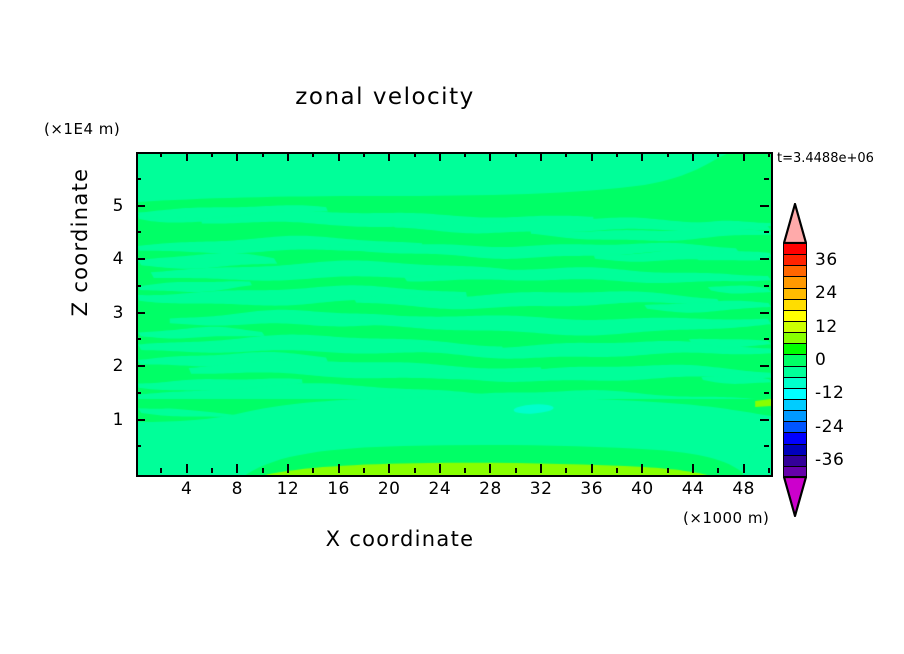 This screenshot has height=654, width=904. What do you see at coordinates (830, 460) in the screenshot?
I see `colorbar-tick-label: -36` at bounding box center [830, 460].